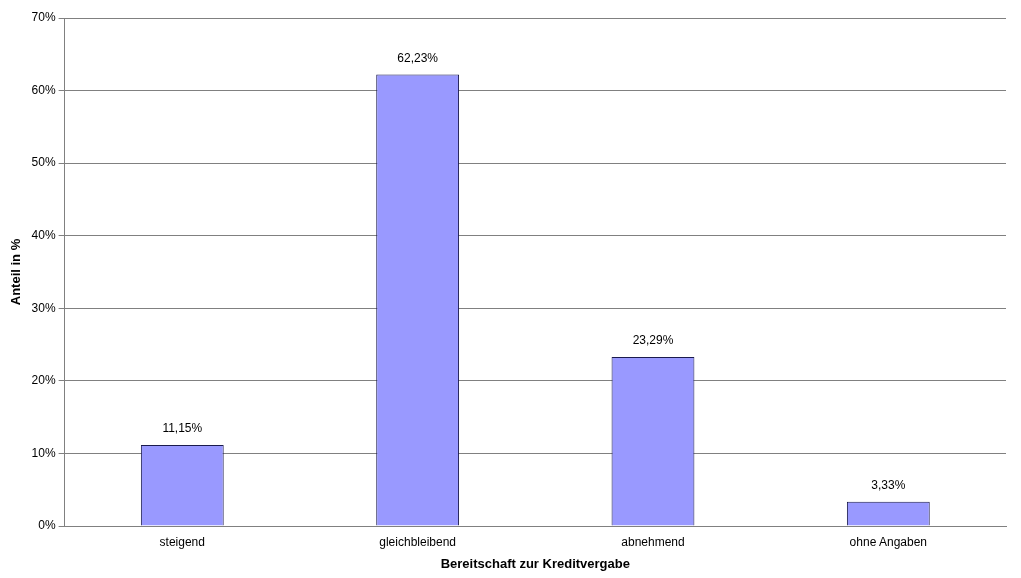  What do you see at coordinates (535, 563) in the screenshot?
I see `x-axis-title: Bereitschaft zur Kreditvergabe` at bounding box center [535, 563].